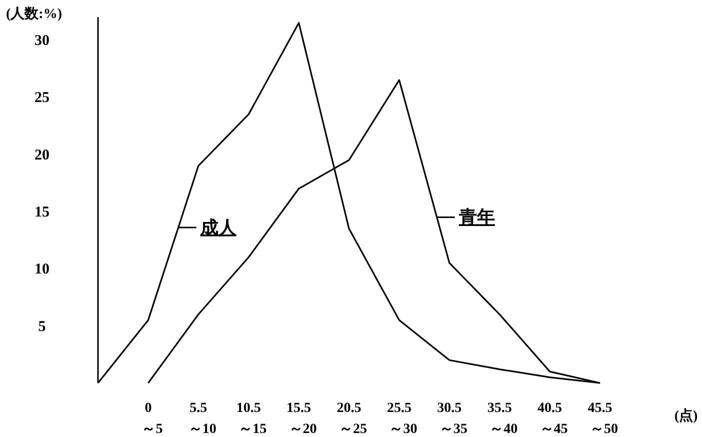 Image resolution: width=702 pixels, height=437 pixels. What do you see at coordinates (686, 416) in the screenshot?
I see `xlabel: (点)` at bounding box center [686, 416].